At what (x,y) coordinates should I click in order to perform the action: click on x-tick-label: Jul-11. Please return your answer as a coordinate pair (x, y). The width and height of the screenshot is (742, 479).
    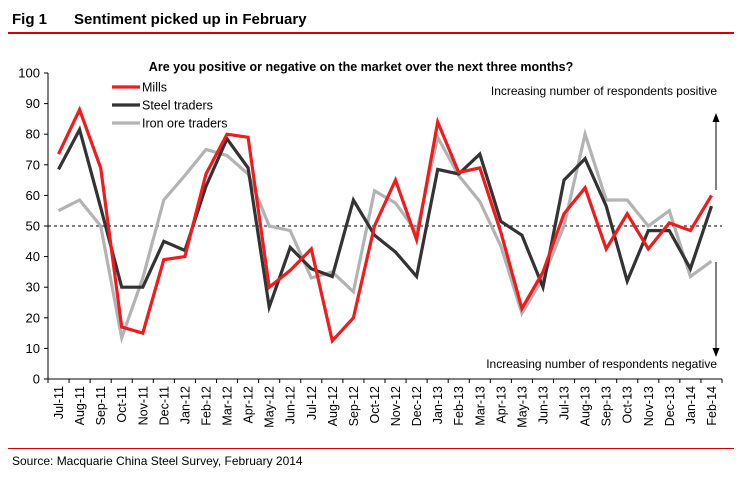
    Looking at the image, I should click on (59, 402).